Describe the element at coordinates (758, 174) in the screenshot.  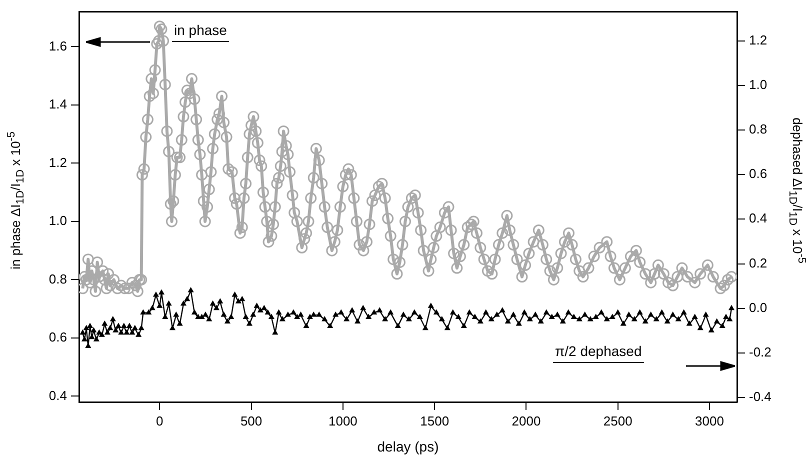
I see `y2-tick-label: 0.6` at that location.